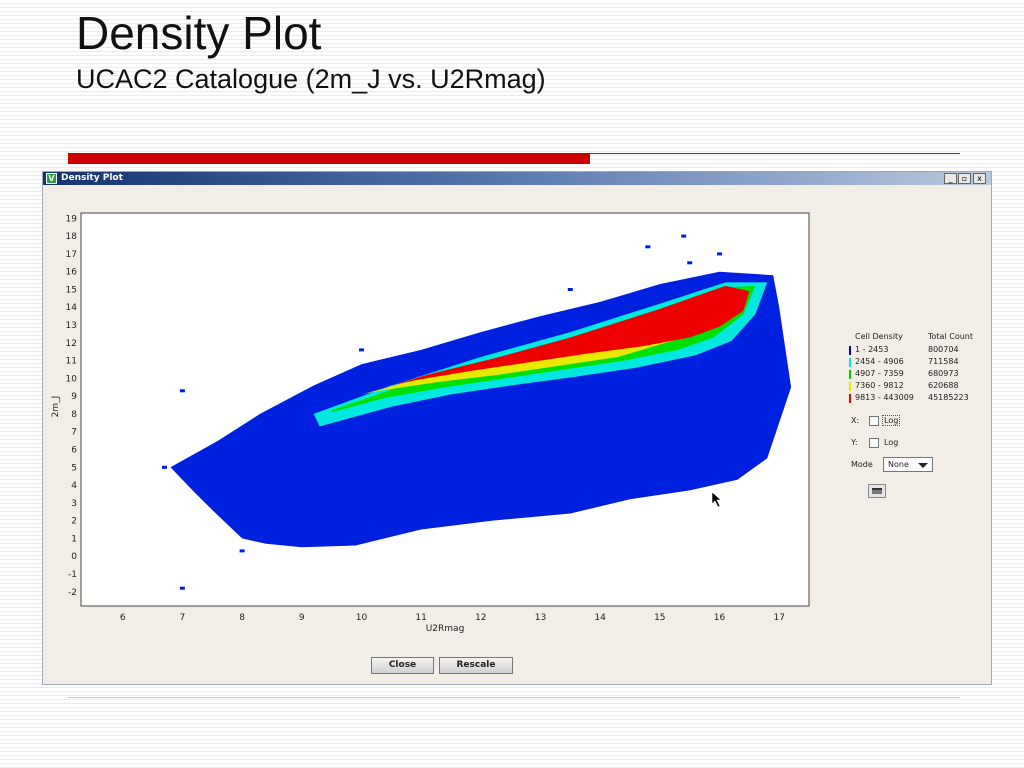 The width and height of the screenshot is (1024, 768). I want to click on y-tick-label: 9, so click(74, 397).